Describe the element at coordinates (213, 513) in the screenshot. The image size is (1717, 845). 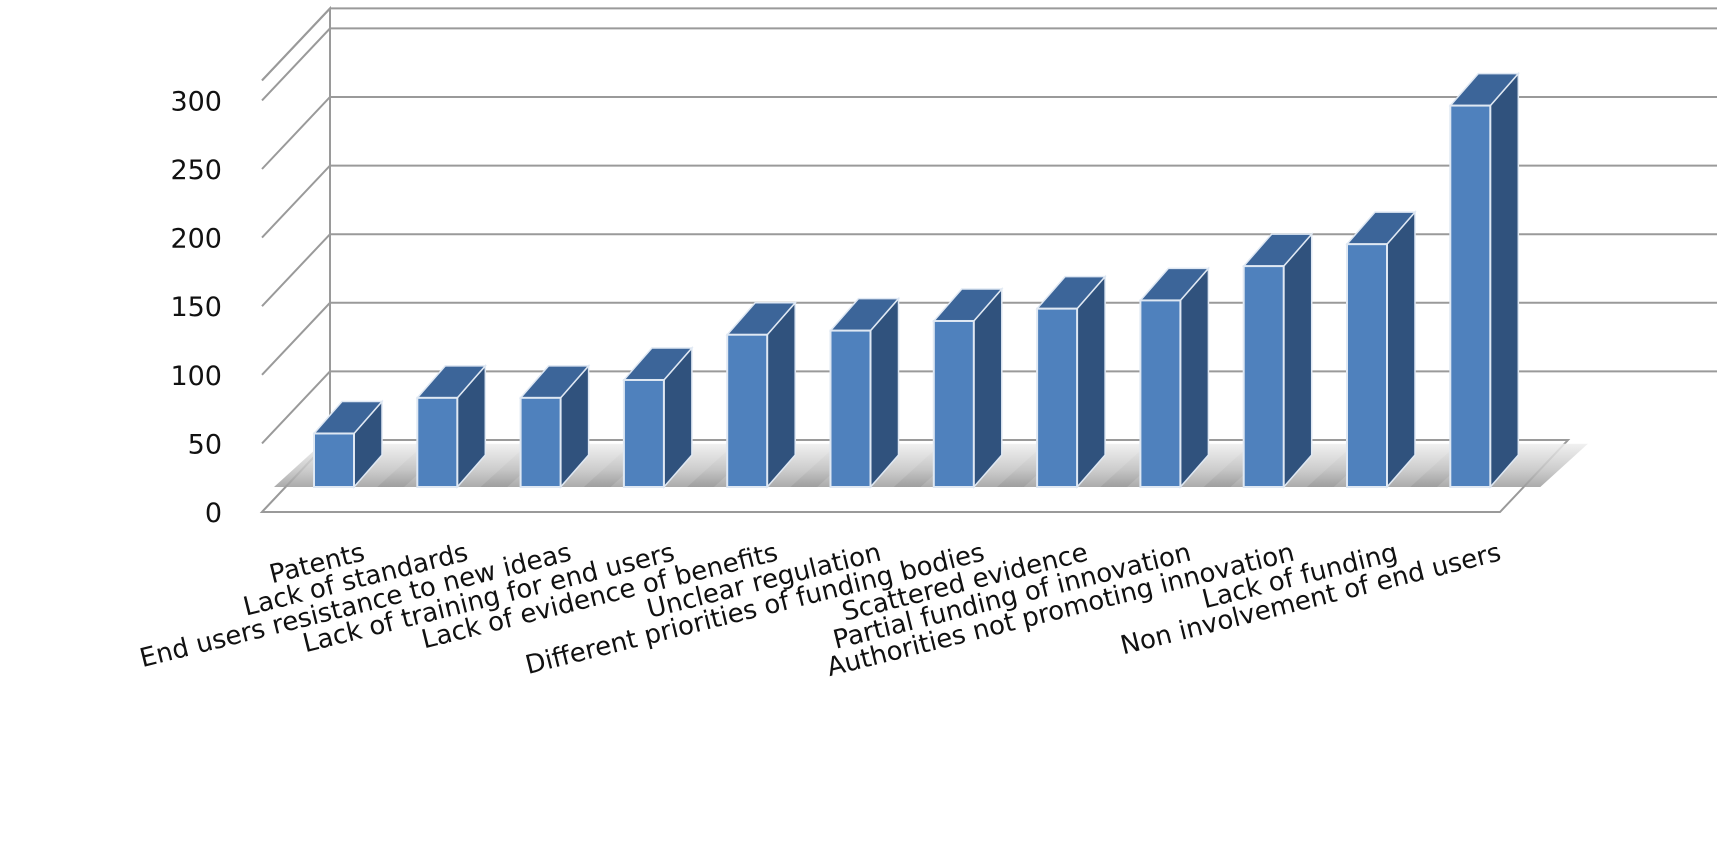
I see `y-tick-label: 0` at that location.